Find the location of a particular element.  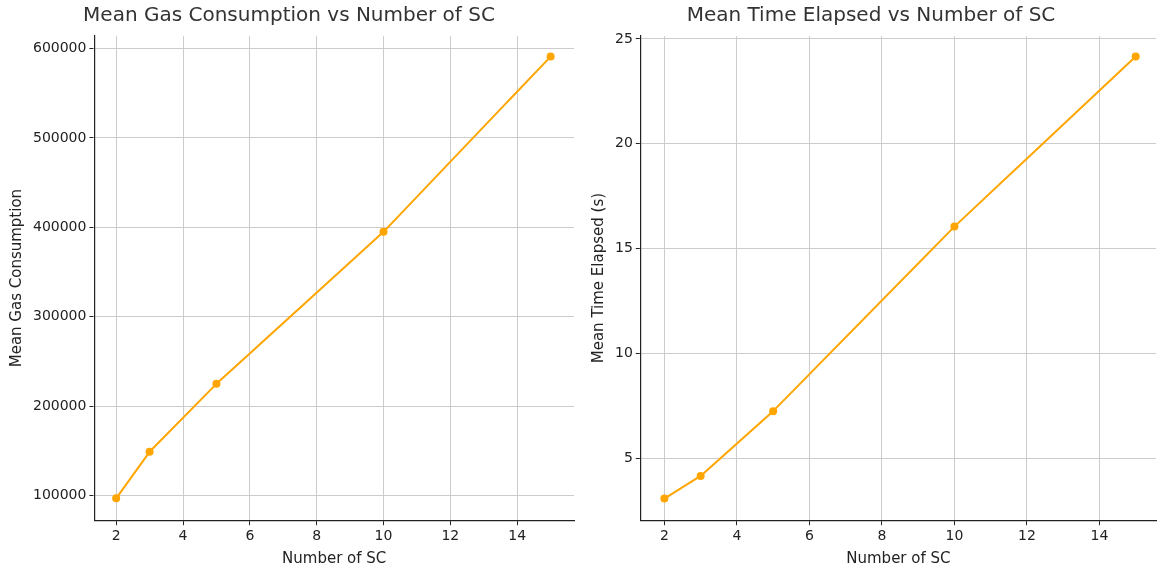

chart-title: Mean Time Elapsed vs Number of SC is located at coordinates (871, 14).